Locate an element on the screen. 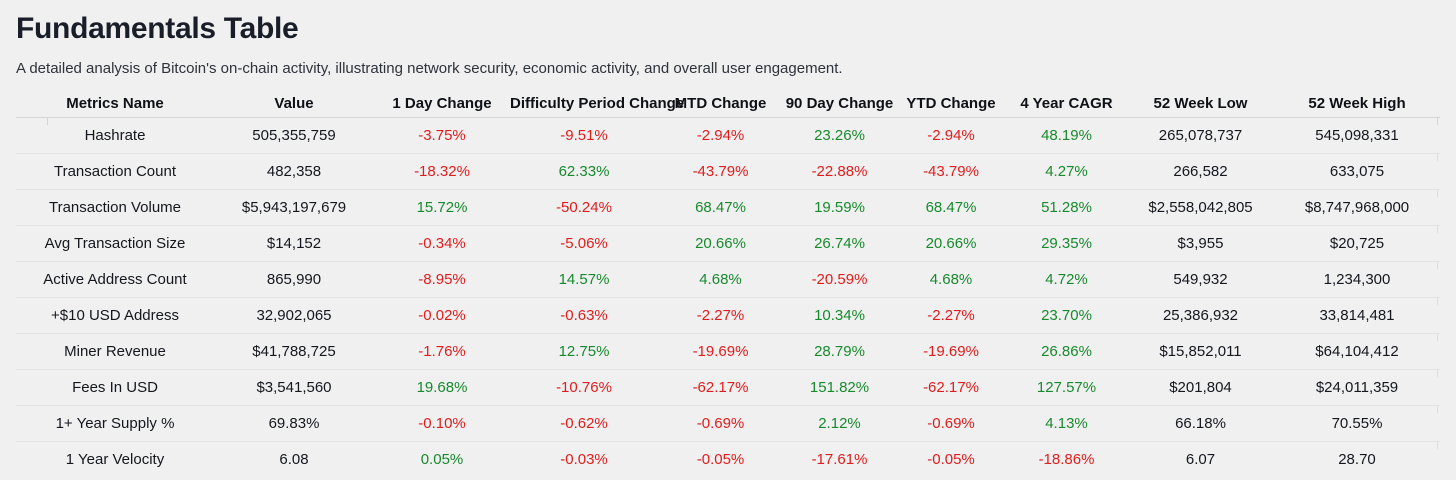 This screenshot has height=480, width=1456. 52-week-high-cell: $20,725 is located at coordinates (1357, 243).